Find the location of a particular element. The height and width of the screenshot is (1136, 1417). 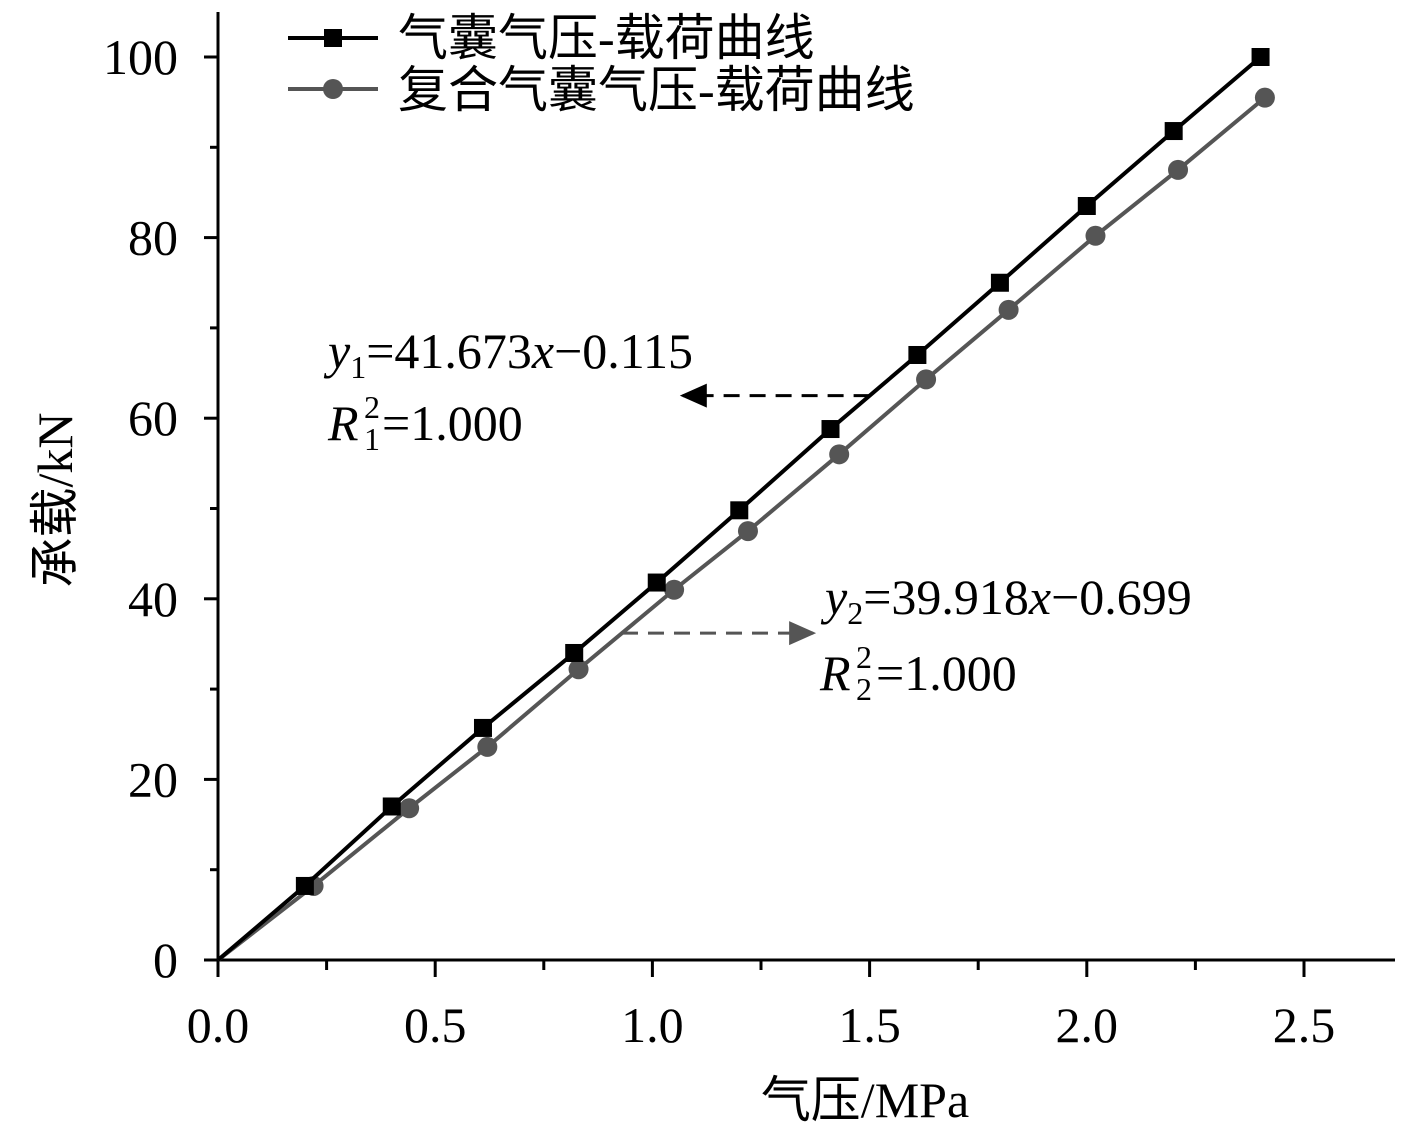

y-tick-label: 20 is located at coordinates (153, 779).